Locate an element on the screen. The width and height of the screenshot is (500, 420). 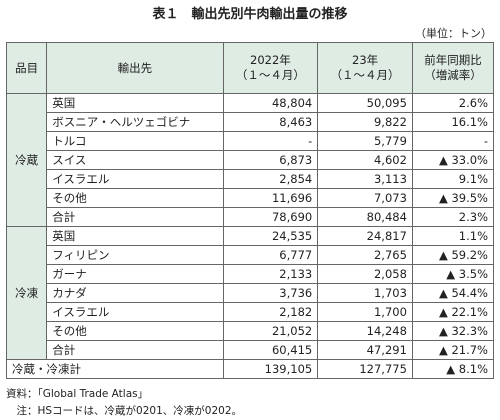
value-cell: 6,777 is located at coordinates (270, 255).